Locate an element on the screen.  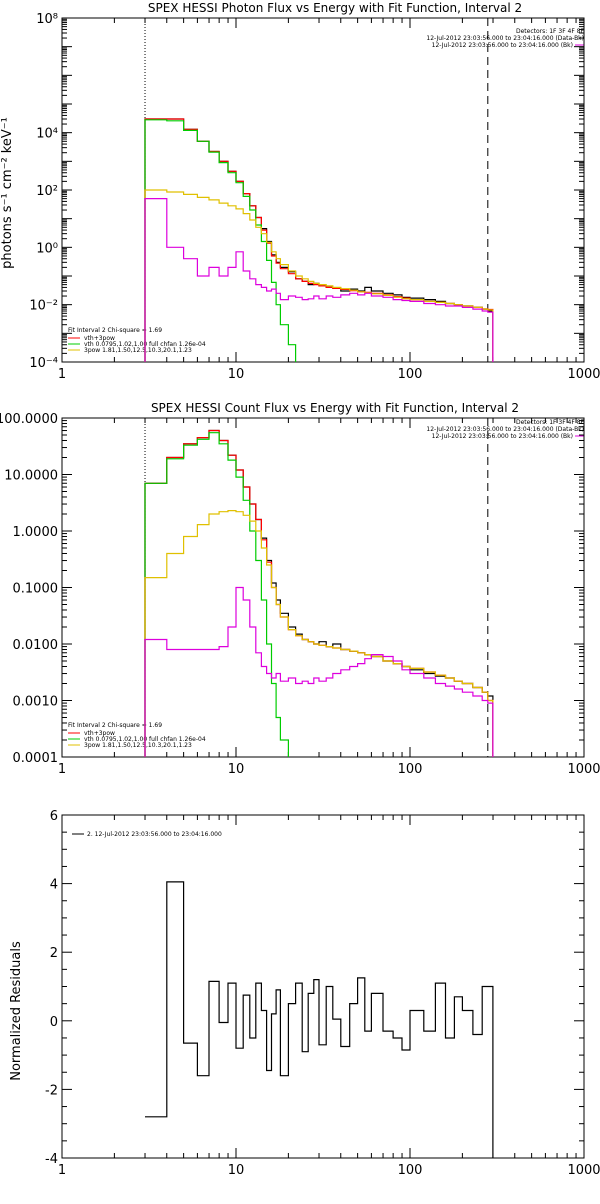
count-ytick-label: 10.0000 is located at coordinates (31, 476).